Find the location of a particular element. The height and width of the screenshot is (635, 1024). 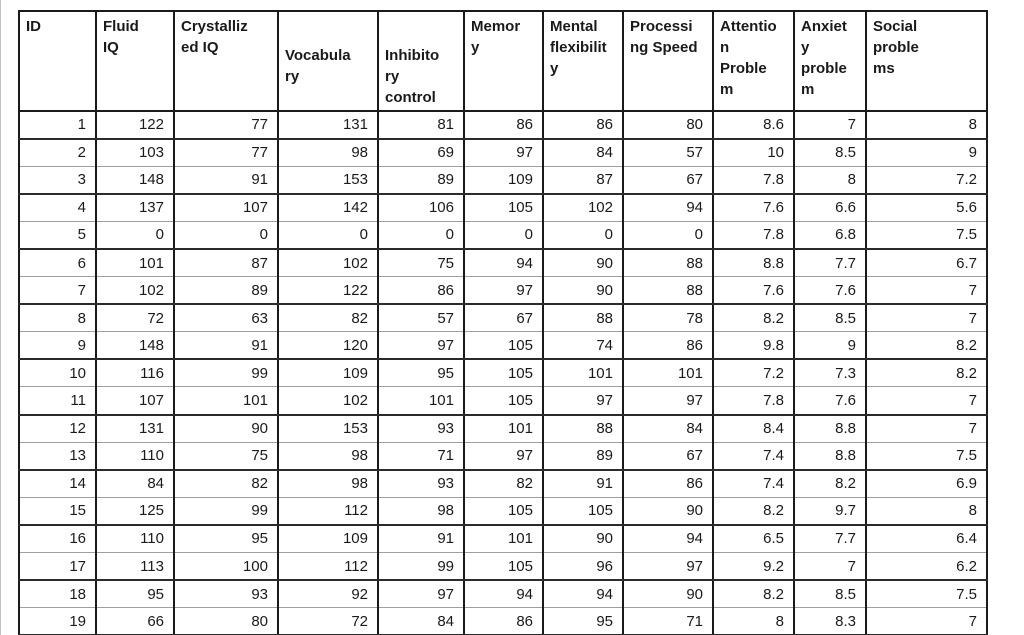

cell-processing-speed: 90 is located at coordinates (668, 594).